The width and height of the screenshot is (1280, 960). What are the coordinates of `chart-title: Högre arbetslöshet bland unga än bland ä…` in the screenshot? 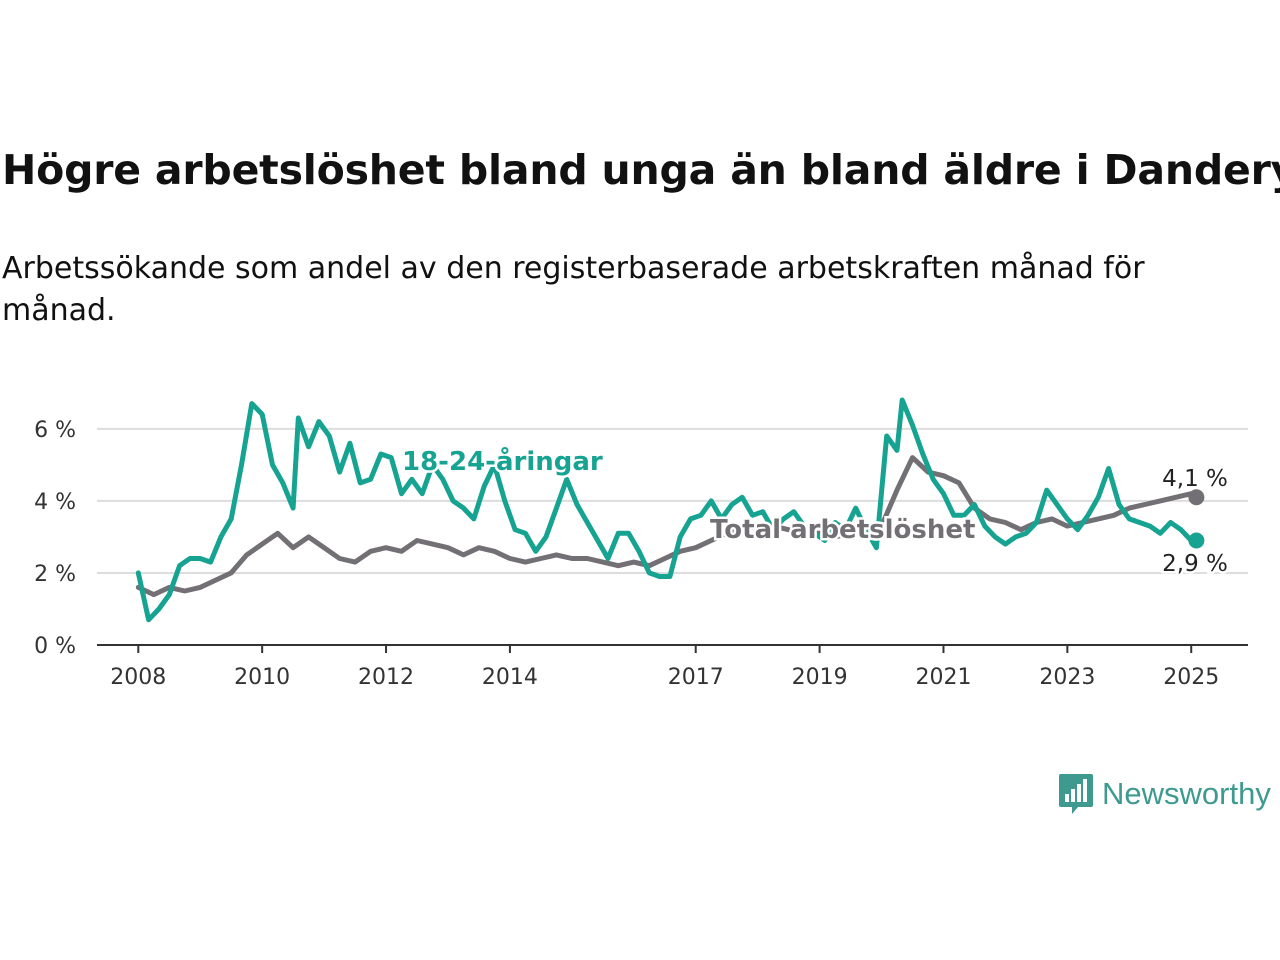 It's located at (641, 170).